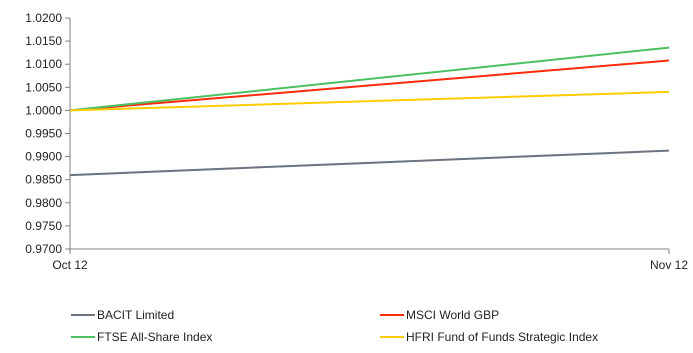 This screenshot has width=693, height=353. I want to click on y-tick-label: 0.9850, so click(43, 180).